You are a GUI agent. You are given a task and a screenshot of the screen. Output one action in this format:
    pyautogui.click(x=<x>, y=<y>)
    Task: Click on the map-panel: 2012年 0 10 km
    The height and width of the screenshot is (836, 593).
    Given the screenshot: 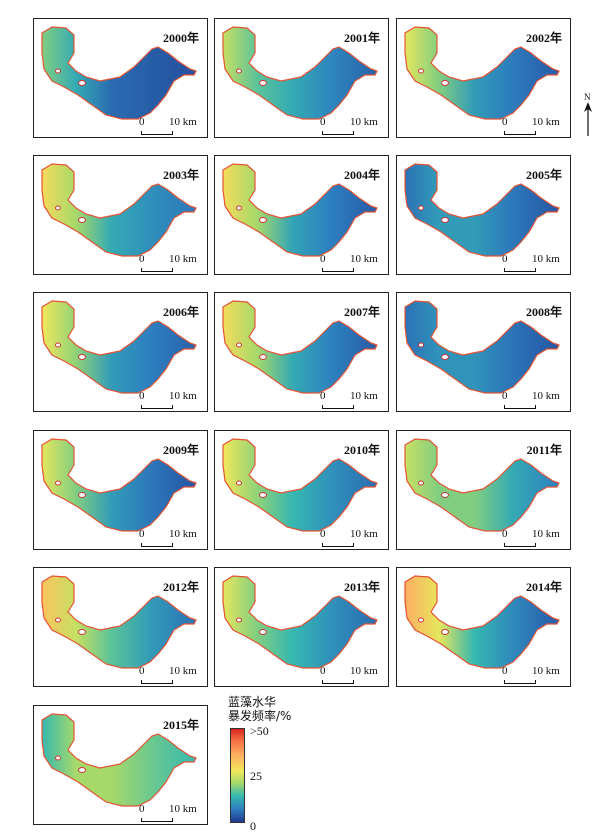 What is the action you would take?
    pyautogui.click(x=120, y=627)
    